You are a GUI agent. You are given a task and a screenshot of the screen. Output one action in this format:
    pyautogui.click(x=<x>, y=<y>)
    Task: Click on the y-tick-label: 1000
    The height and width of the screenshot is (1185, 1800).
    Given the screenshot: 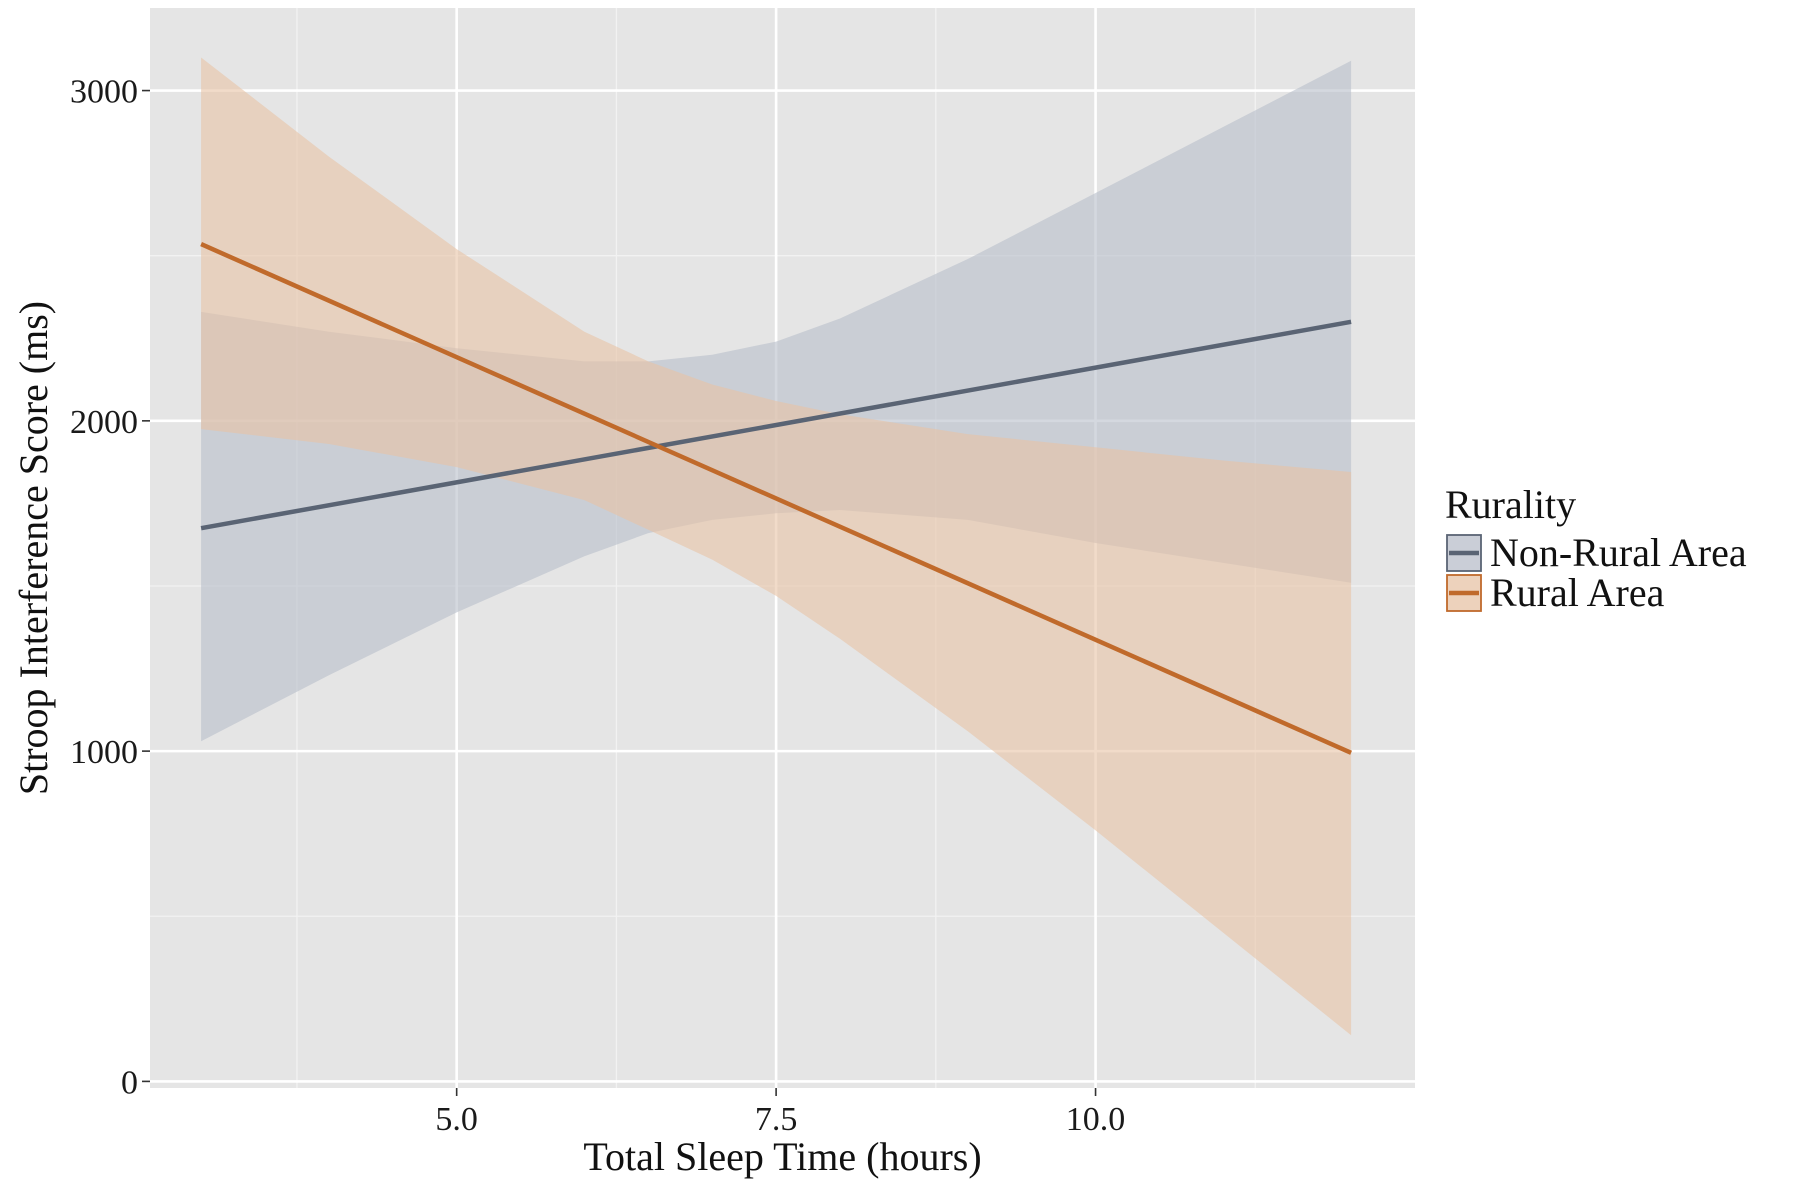 What is the action you would take?
    pyautogui.click(x=104, y=752)
    